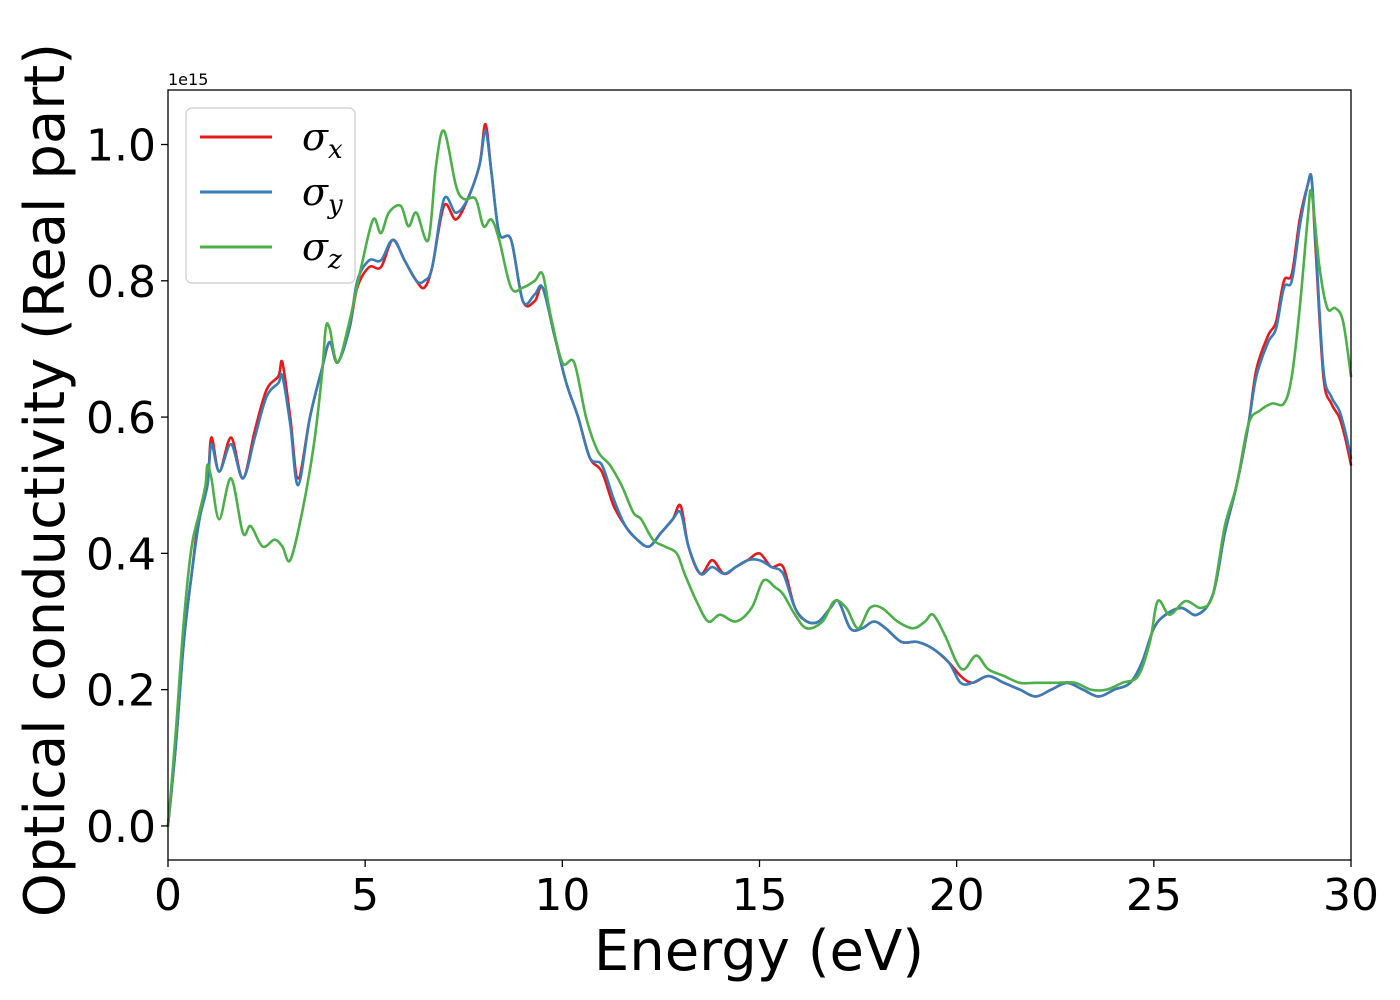  I want to click on legend-label-x: σx, so click(322, 140).